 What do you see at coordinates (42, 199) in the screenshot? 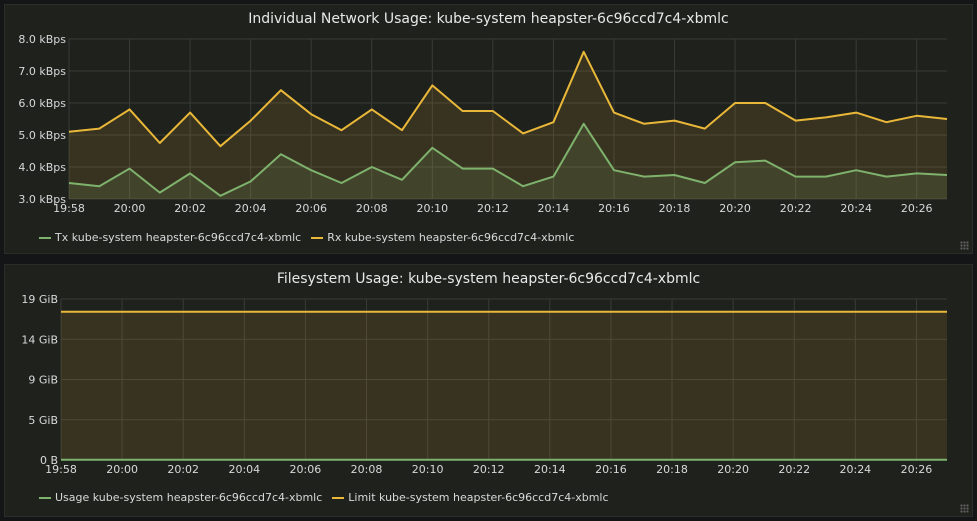
I see `y-tick-label: 3.0 kBps` at bounding box center [42, 199].